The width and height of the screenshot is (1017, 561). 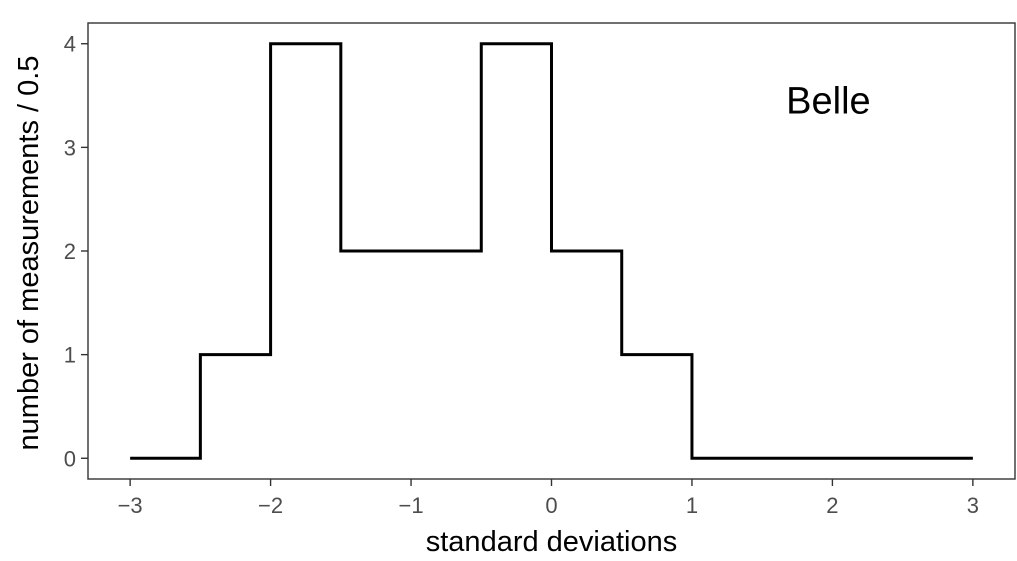 I want to click on y-tick-label: 3, so click(x=70, y=147).